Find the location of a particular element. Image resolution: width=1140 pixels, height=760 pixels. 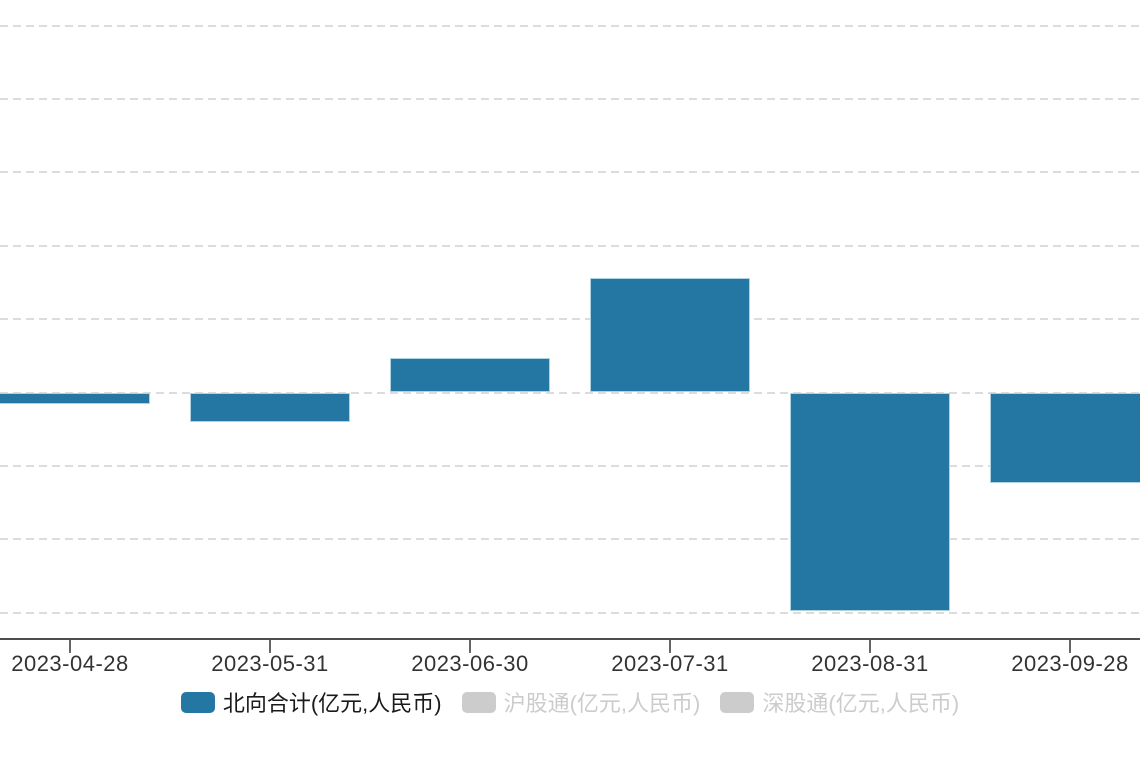

legend: 北向合计(亿元,人民币) 沪股通(亿元,人民币) 深股通(亿元,人民币) is located at coordinates (570, 702).